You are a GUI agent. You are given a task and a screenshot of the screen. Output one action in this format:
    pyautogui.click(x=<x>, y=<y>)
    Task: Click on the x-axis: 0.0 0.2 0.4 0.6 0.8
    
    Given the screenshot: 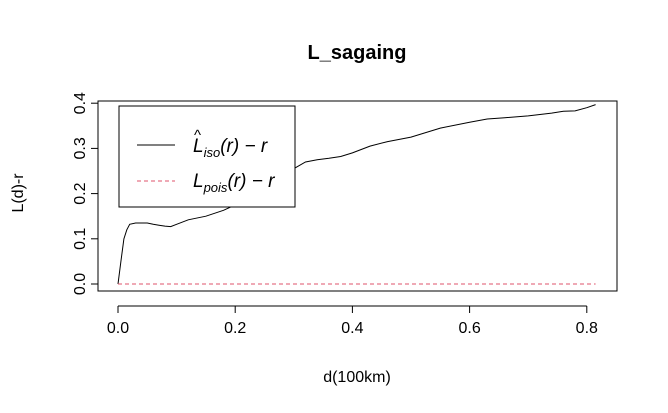 What is the action you would take?
    pyautogui.click(x=352, y=321)
    